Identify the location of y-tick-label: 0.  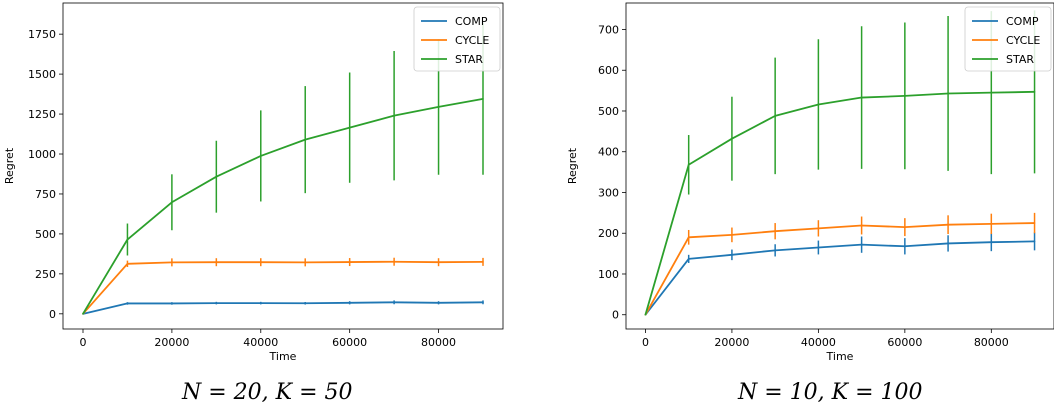
(615, 315).